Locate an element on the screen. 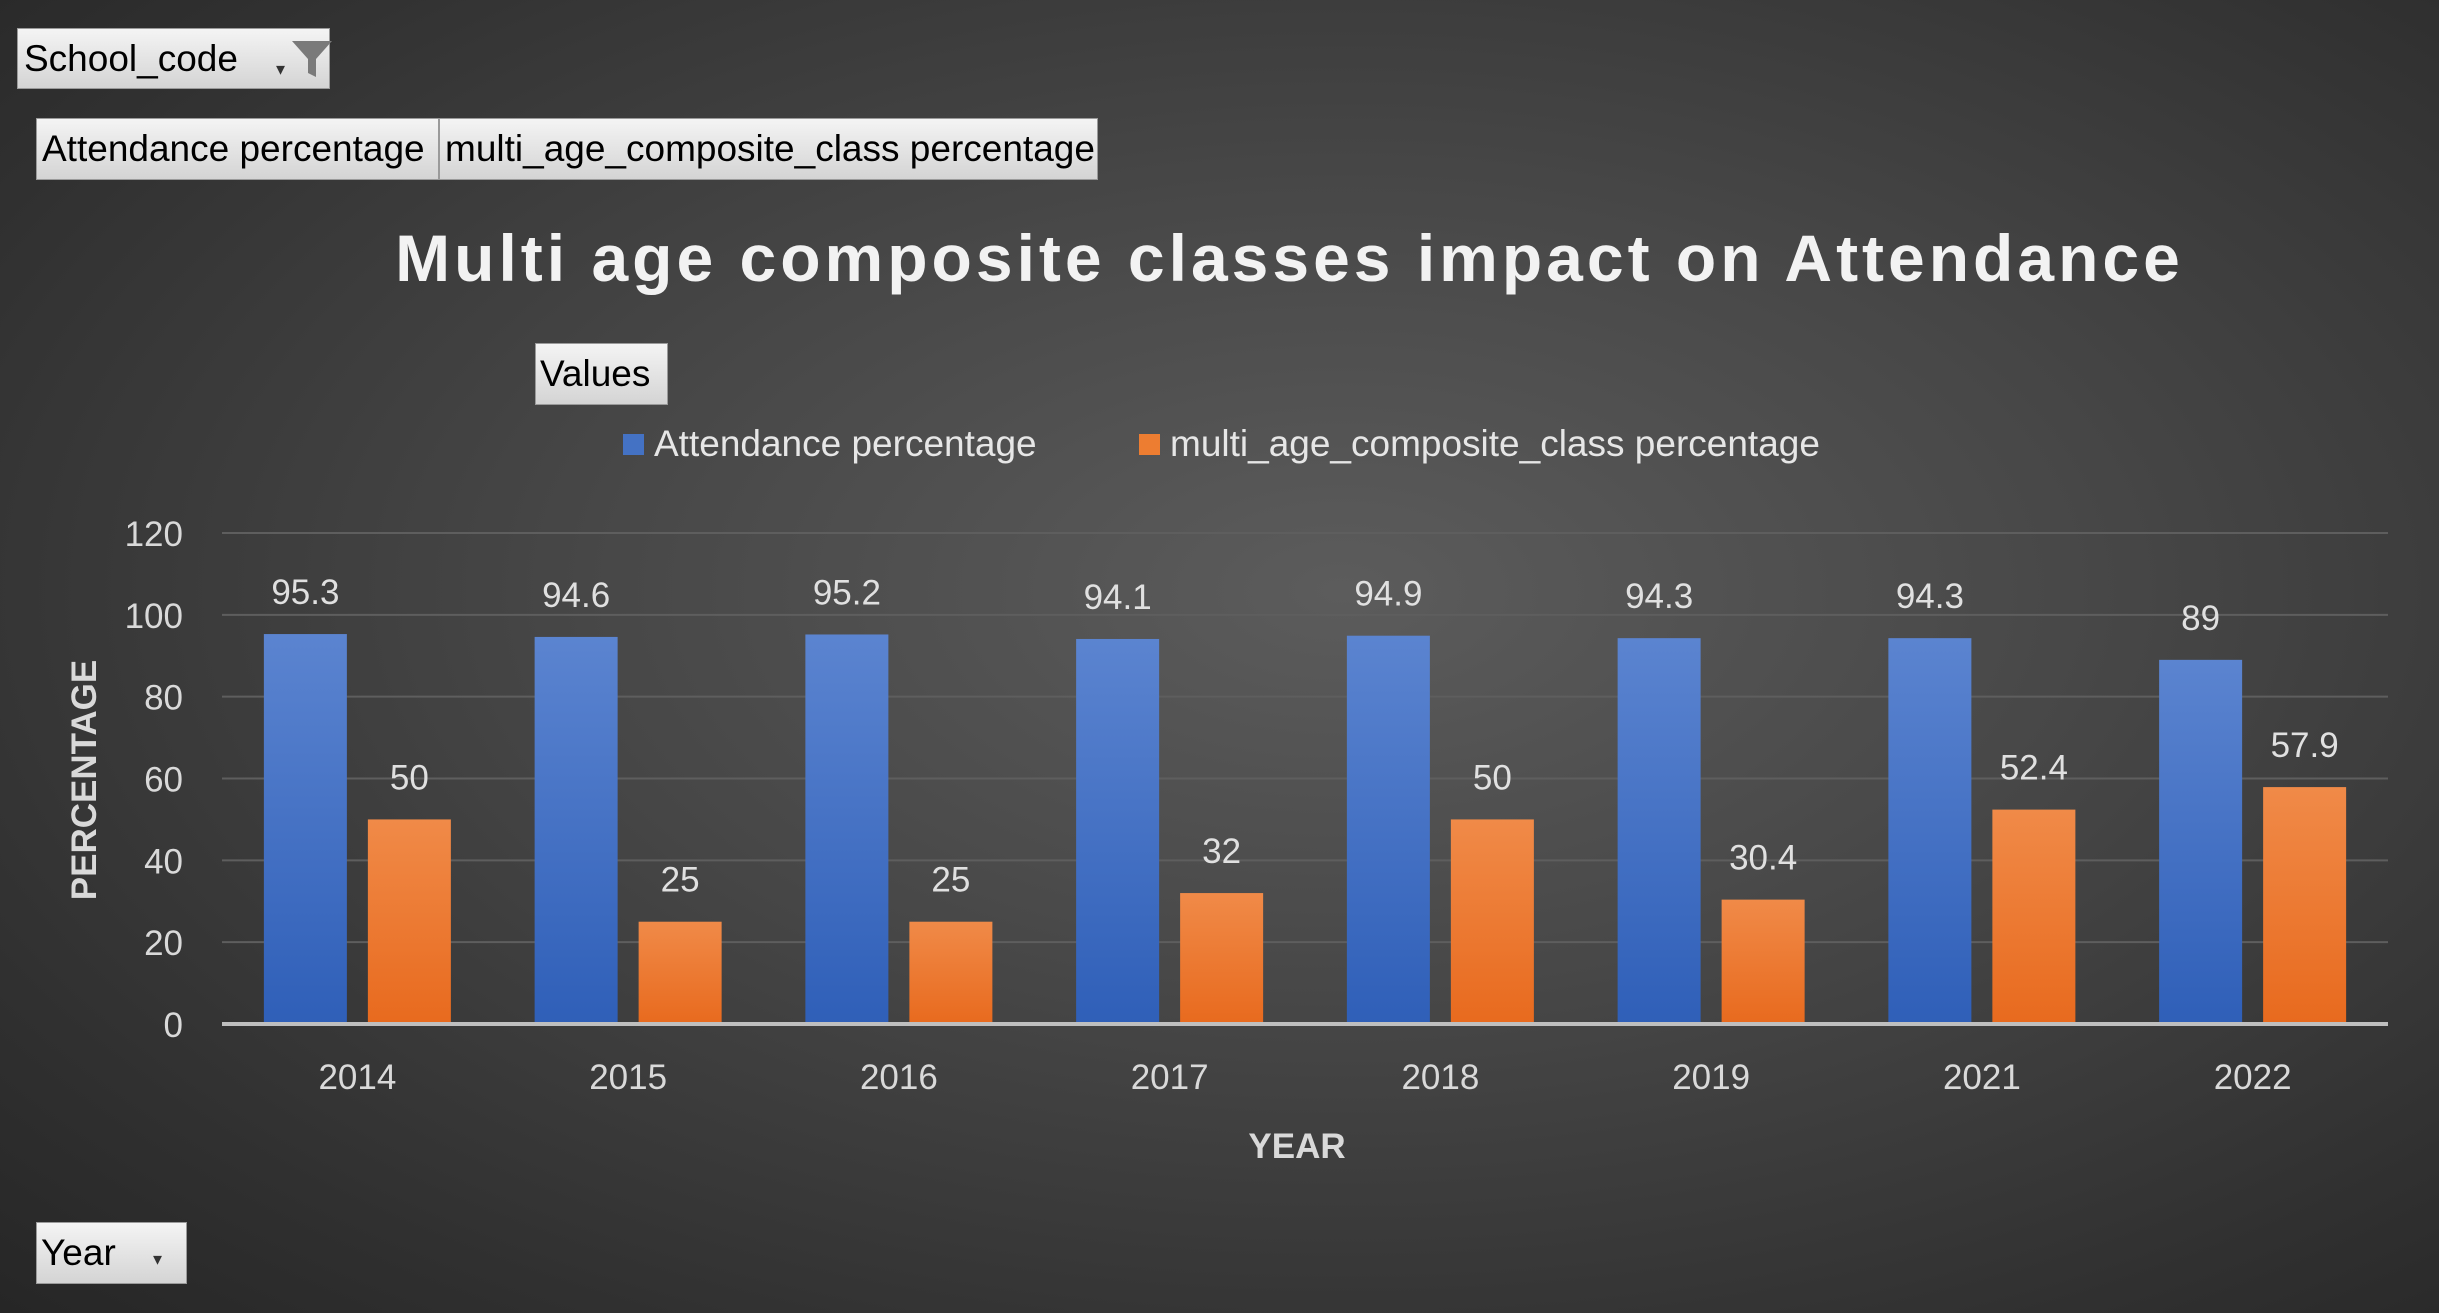  legend-swatch-multi-age is located at coordinates (1149, 444).